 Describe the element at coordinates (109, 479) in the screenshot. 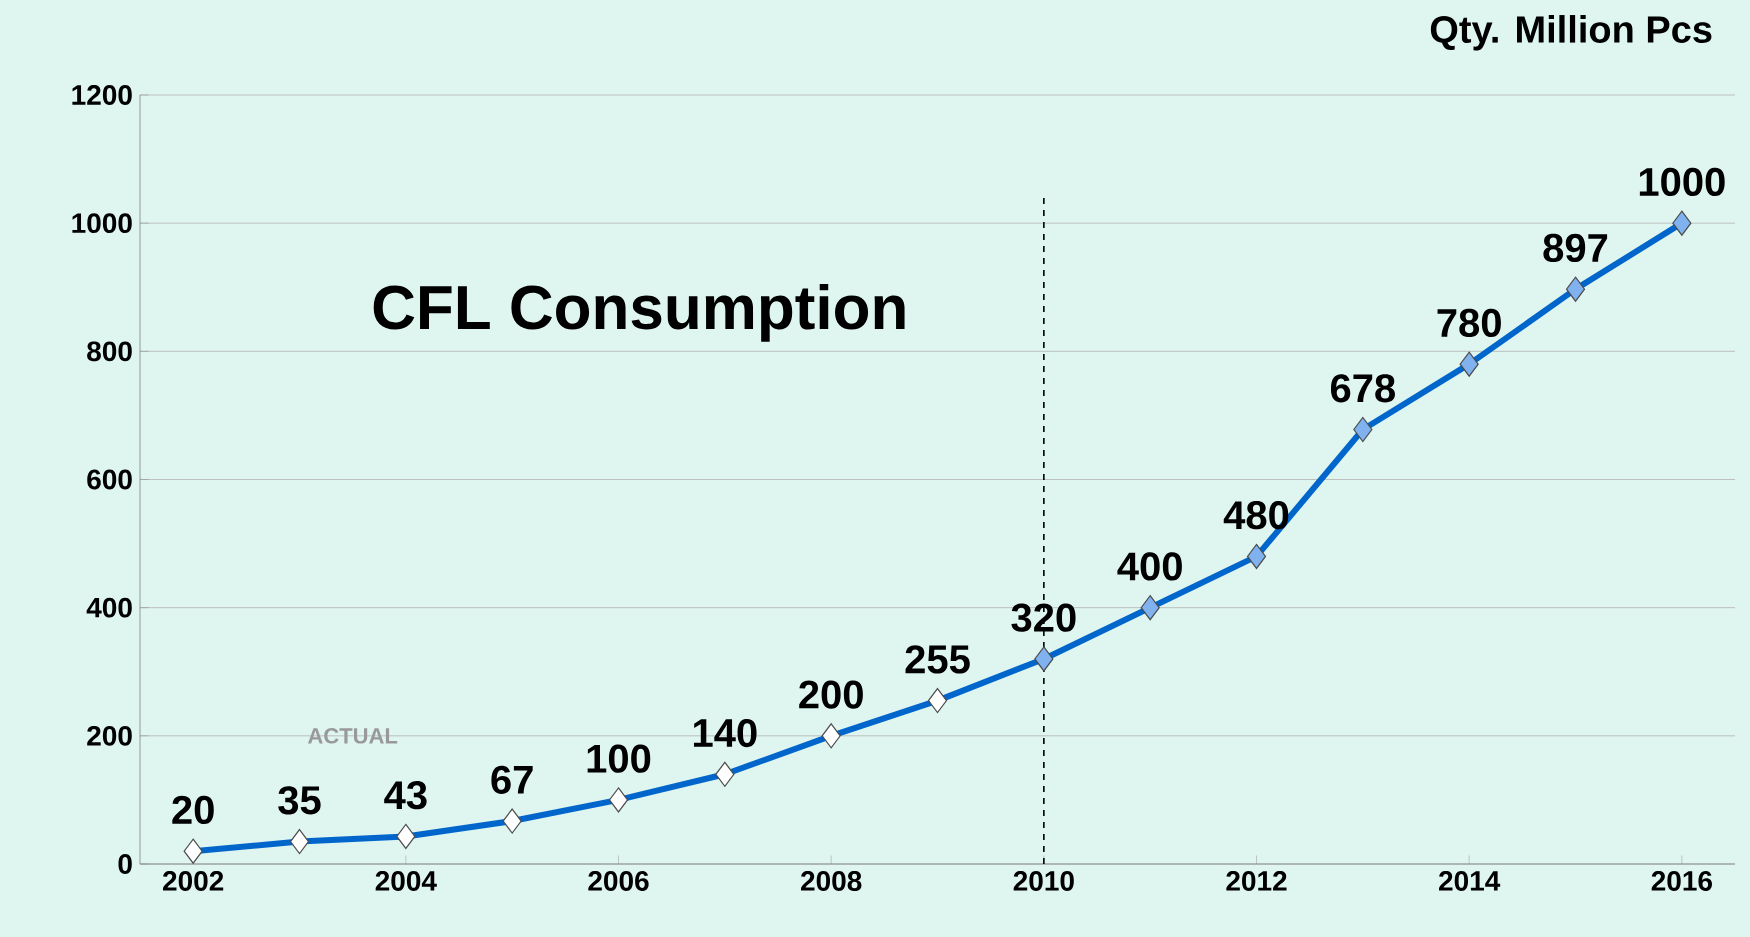

I see `y-tick-label: 600` at that location.